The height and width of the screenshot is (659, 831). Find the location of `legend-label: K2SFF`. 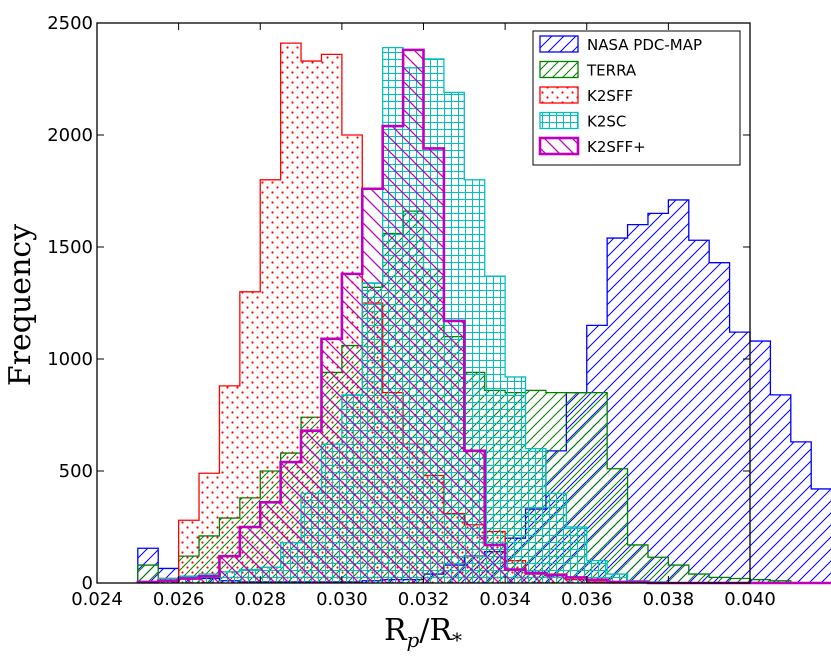

legend-label: K2SFF is located at coordinates (610, 96).